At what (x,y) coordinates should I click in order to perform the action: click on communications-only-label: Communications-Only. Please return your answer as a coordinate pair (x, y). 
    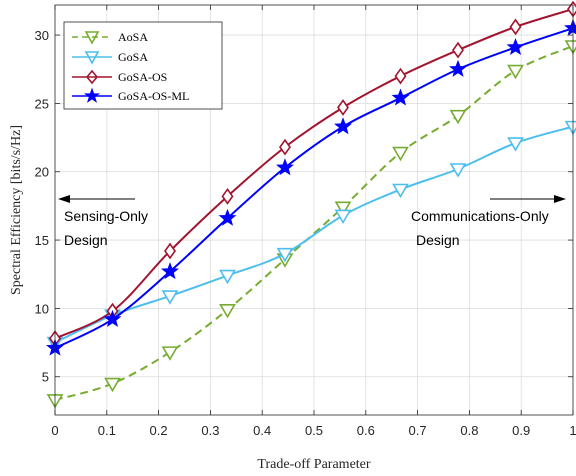
    Looking at the image, I should click on (480, 216).